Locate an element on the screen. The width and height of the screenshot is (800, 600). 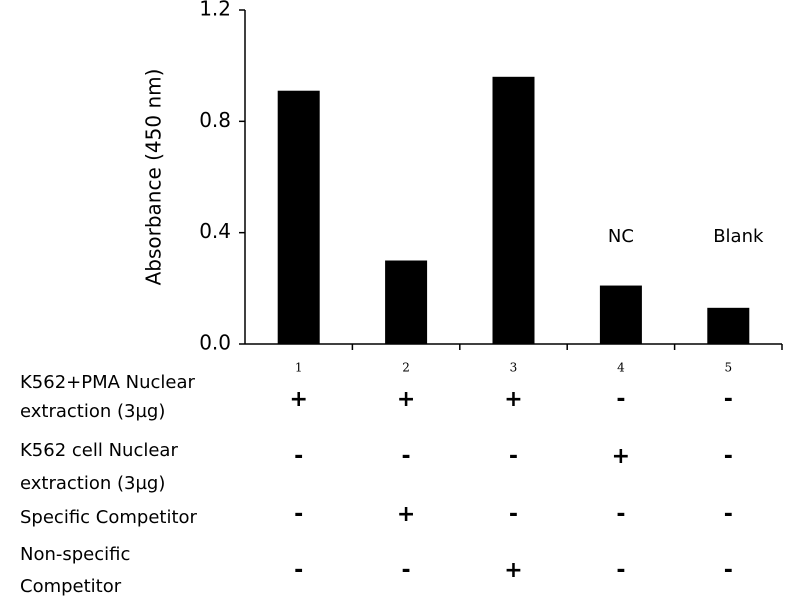
y-tick-label: 0.0 is located at coordinates (215, 343).